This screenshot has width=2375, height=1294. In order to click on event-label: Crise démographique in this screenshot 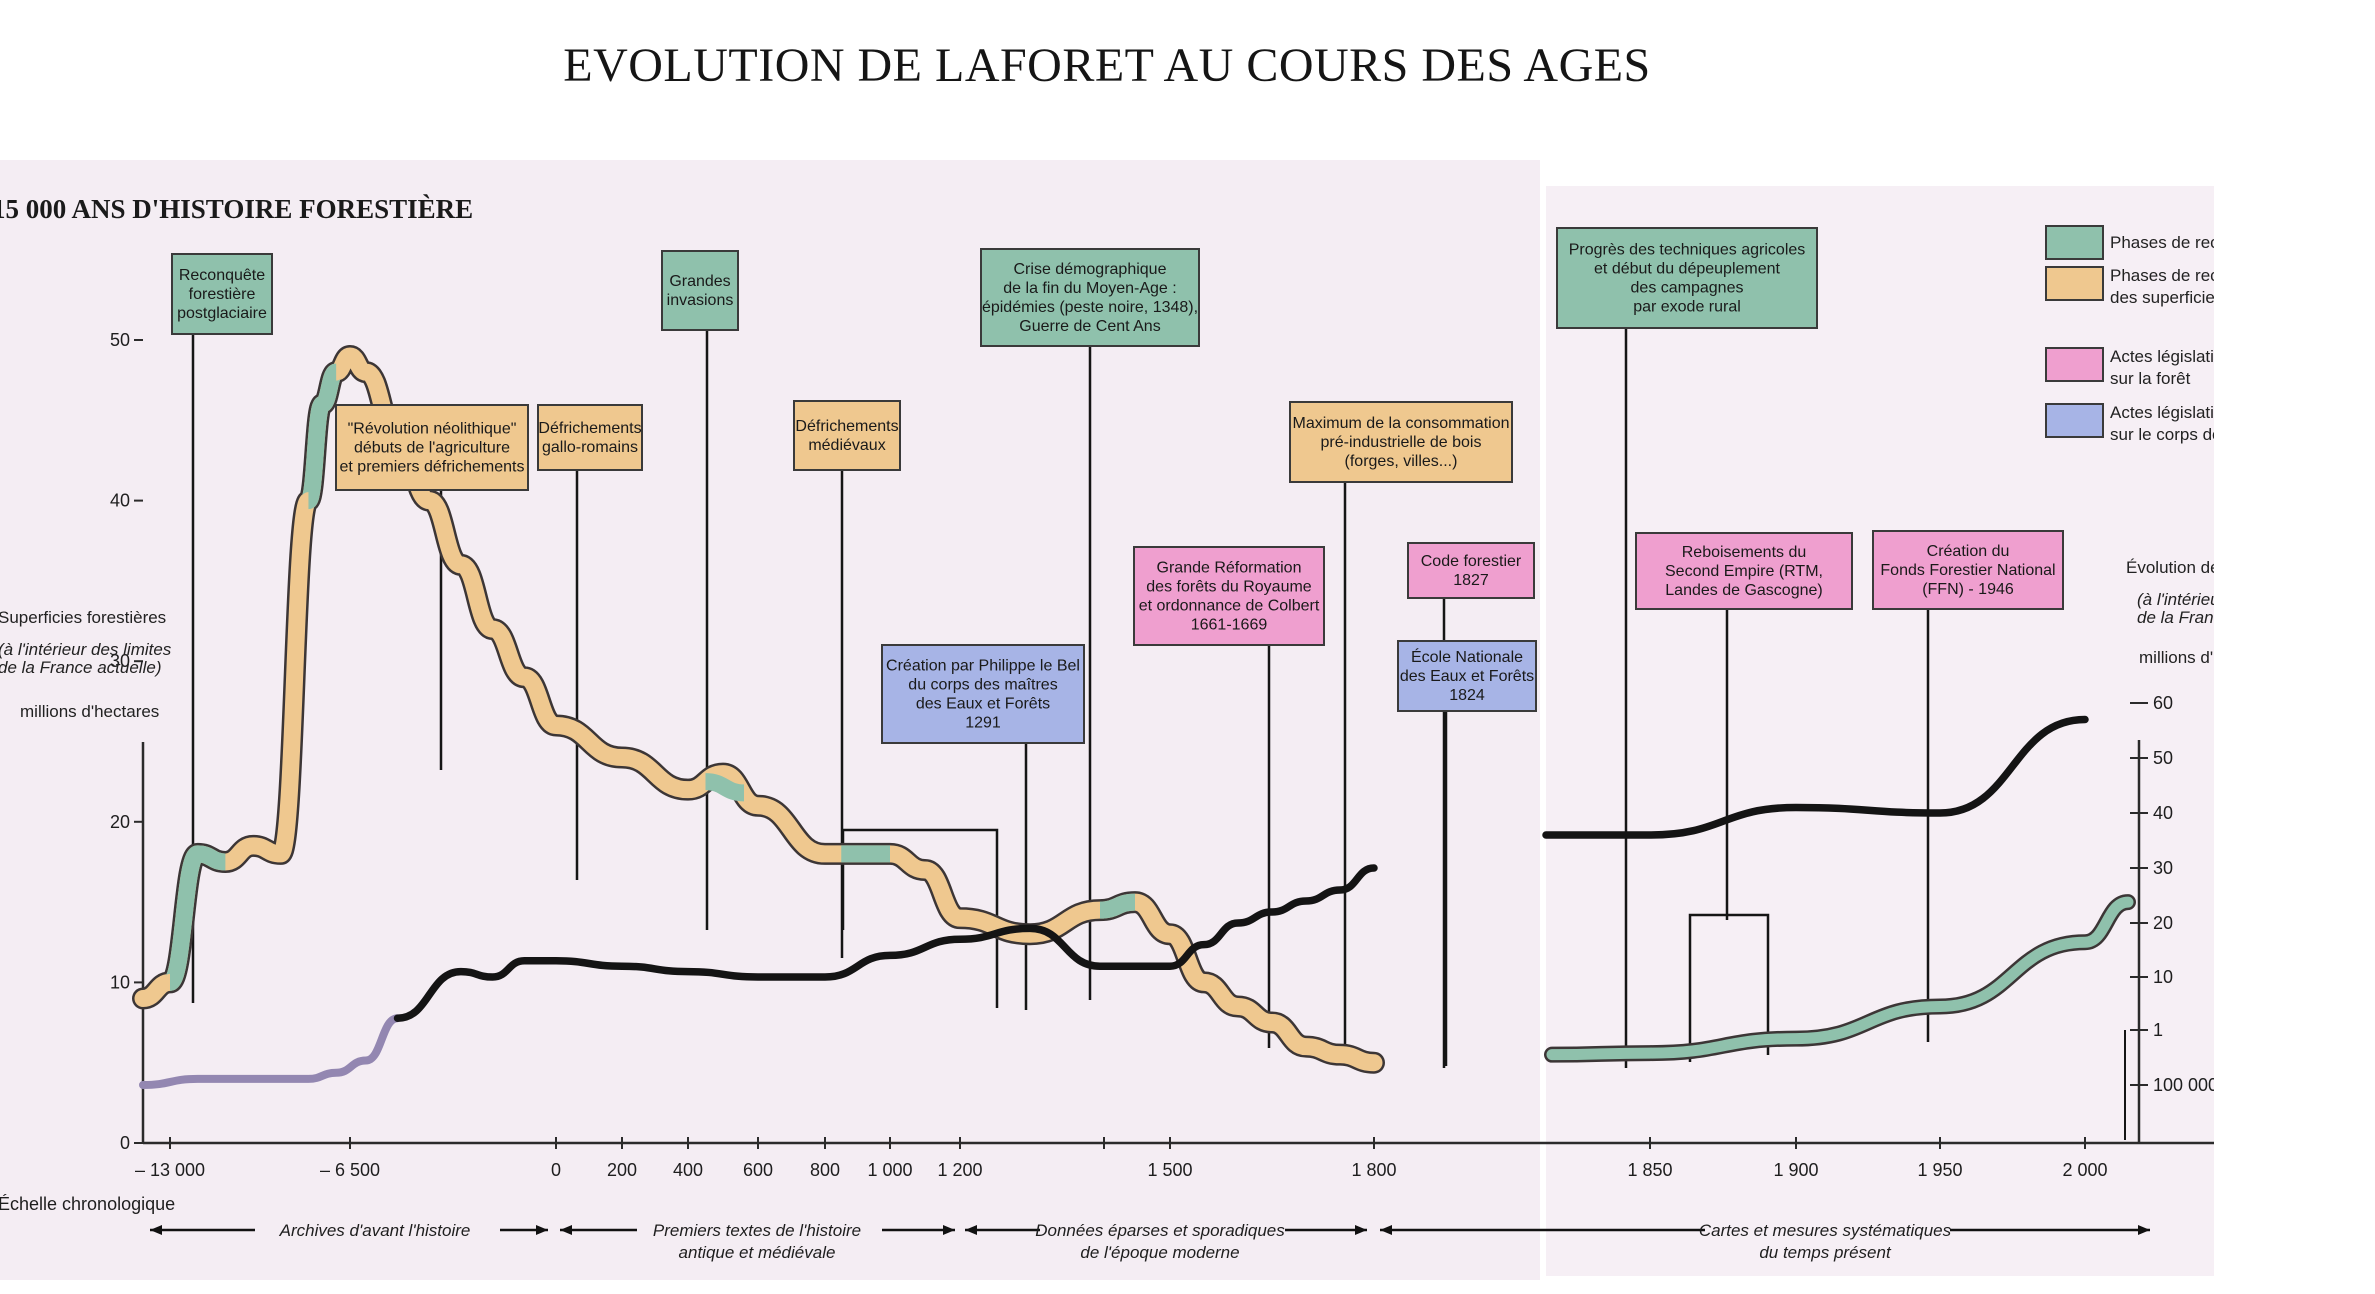, I will do `click(1090, 269)`.